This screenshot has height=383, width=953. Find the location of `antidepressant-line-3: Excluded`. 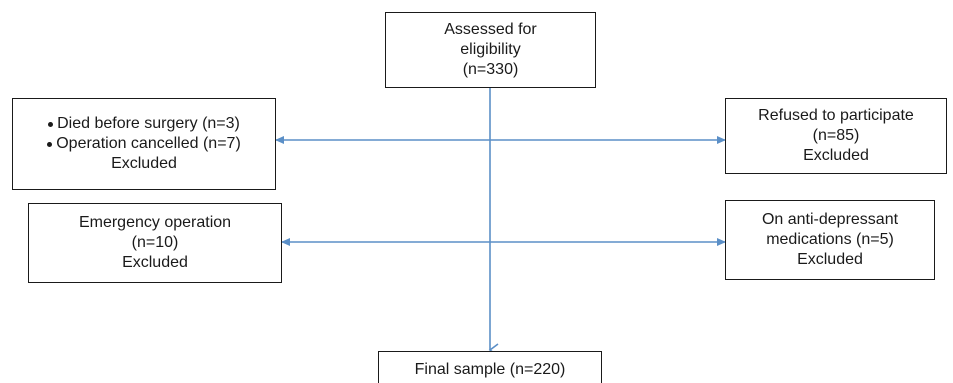

antidepressant-line-3: Excluded is located at coordinates (830, 259).